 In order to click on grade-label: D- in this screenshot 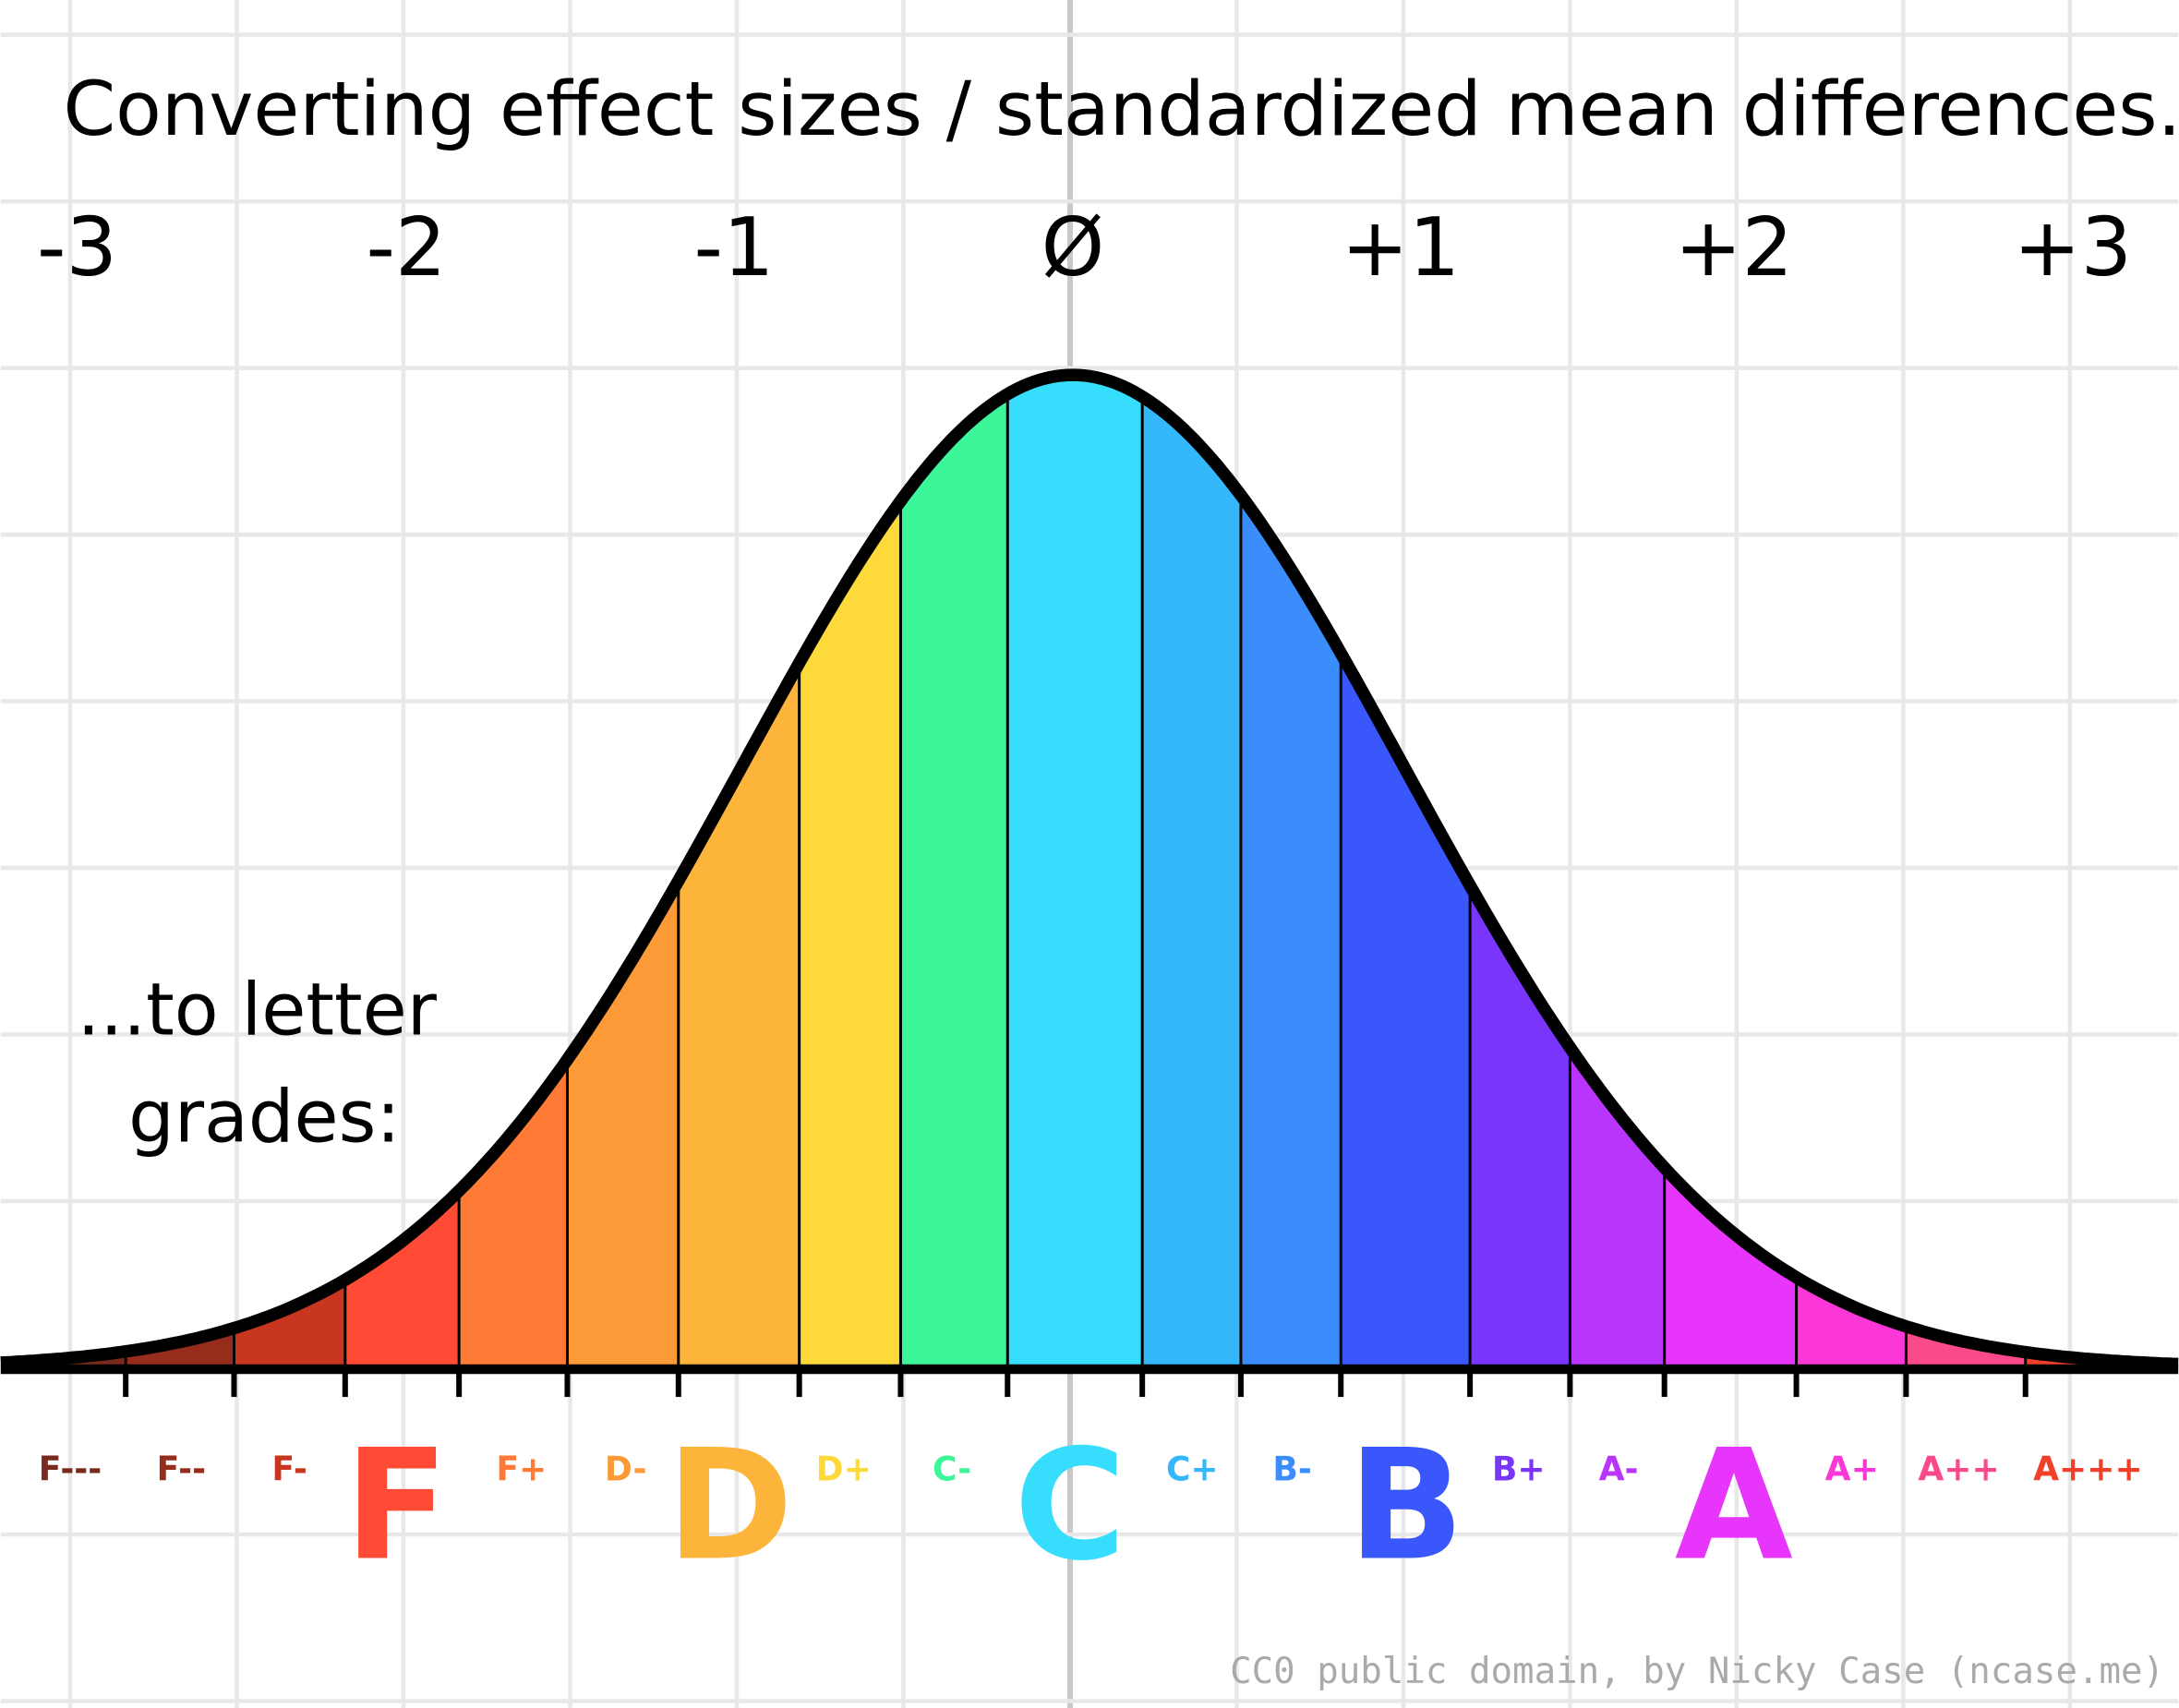, I will do `click(626, 1468)`.